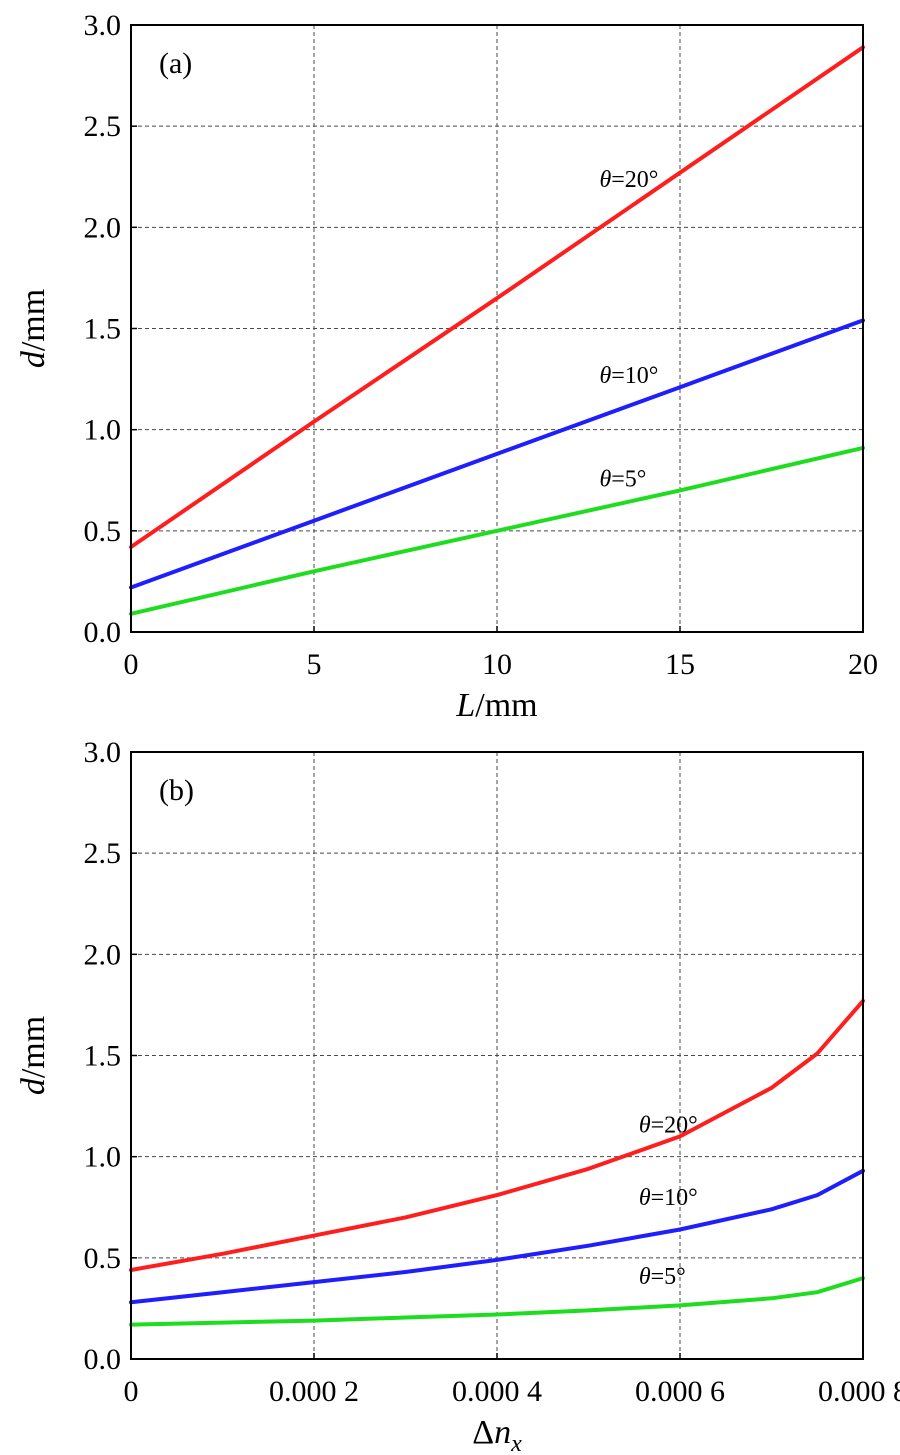 This screenshot has width=900, height=1455. Describe the element at coordinates (175, 63) in the screenshot. I see `panel-label: (a)` at that location.